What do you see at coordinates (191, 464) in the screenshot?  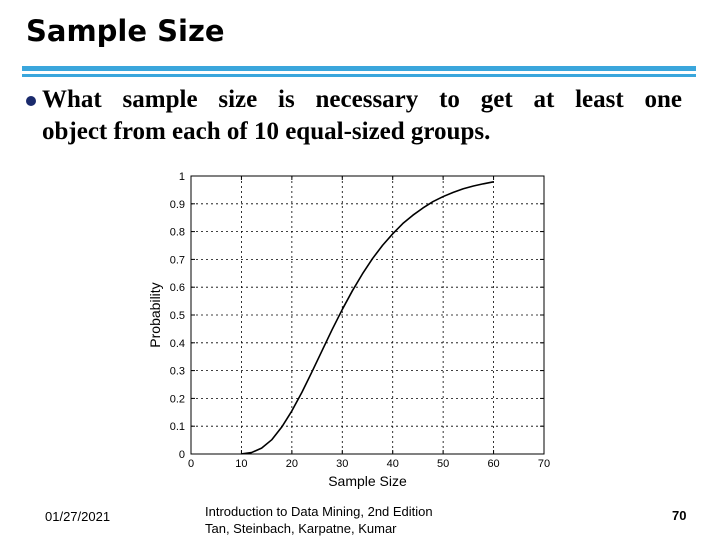 I see `x-tick-label: 0` at bounding box center [191, 464].